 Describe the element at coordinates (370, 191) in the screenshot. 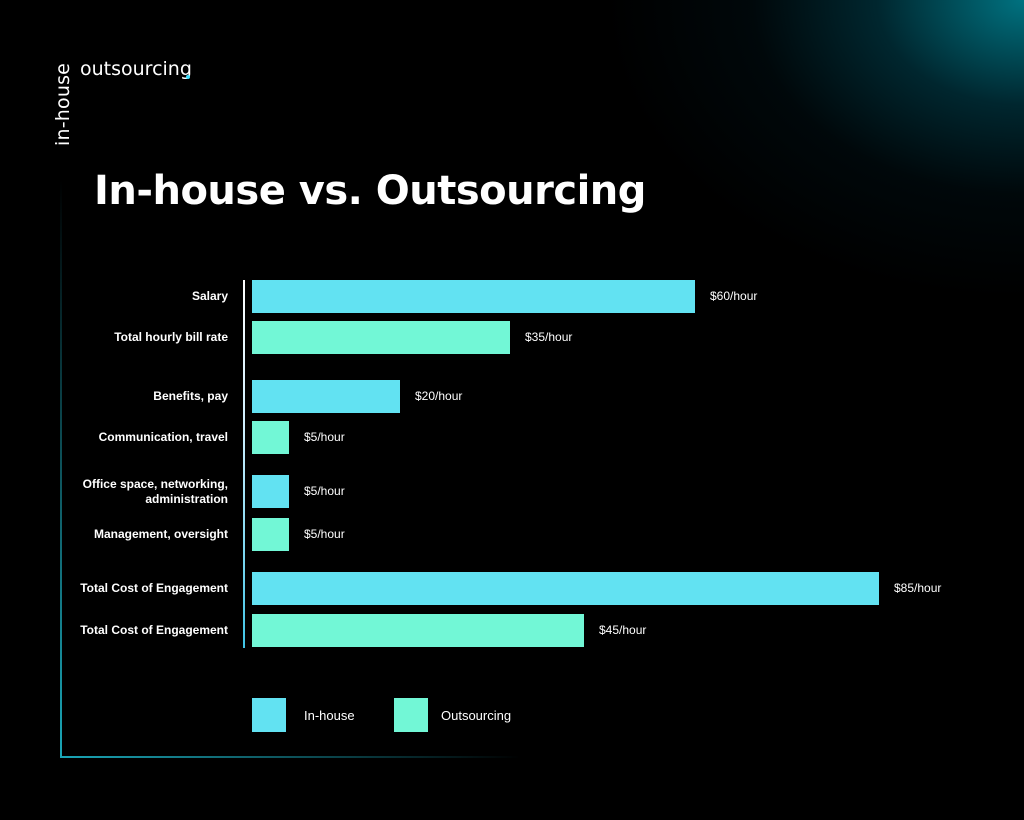

I see `chart-title: In-house vs. Outsourcing` at that location.